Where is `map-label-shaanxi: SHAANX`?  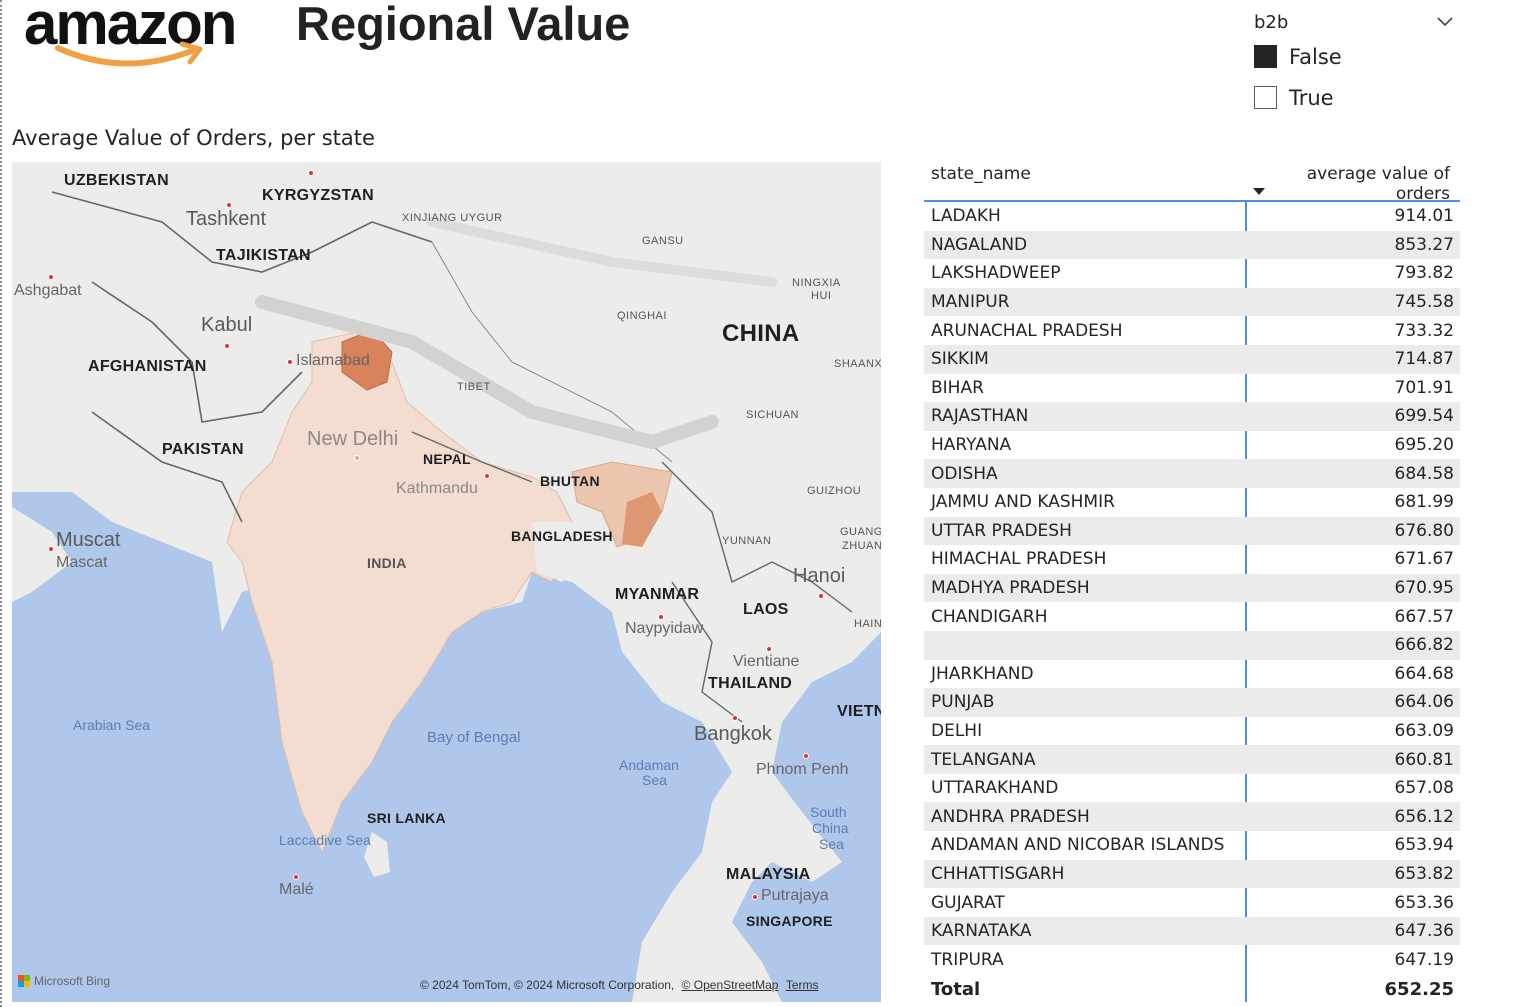 map-label-shaanxi: SHAANX is located at coordinates (857, 364).